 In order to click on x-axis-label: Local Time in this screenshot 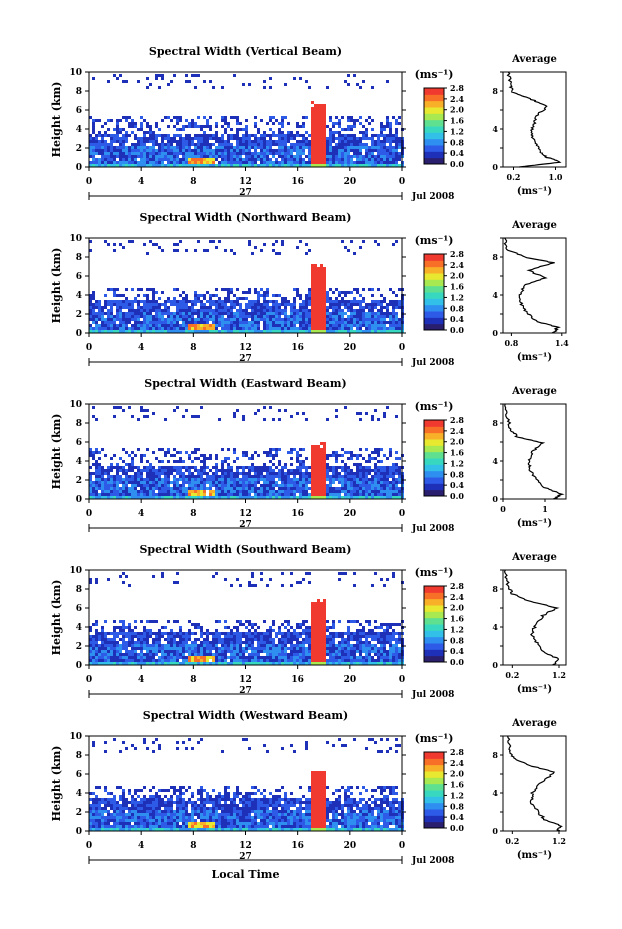, I will do `click(246, 874)`.